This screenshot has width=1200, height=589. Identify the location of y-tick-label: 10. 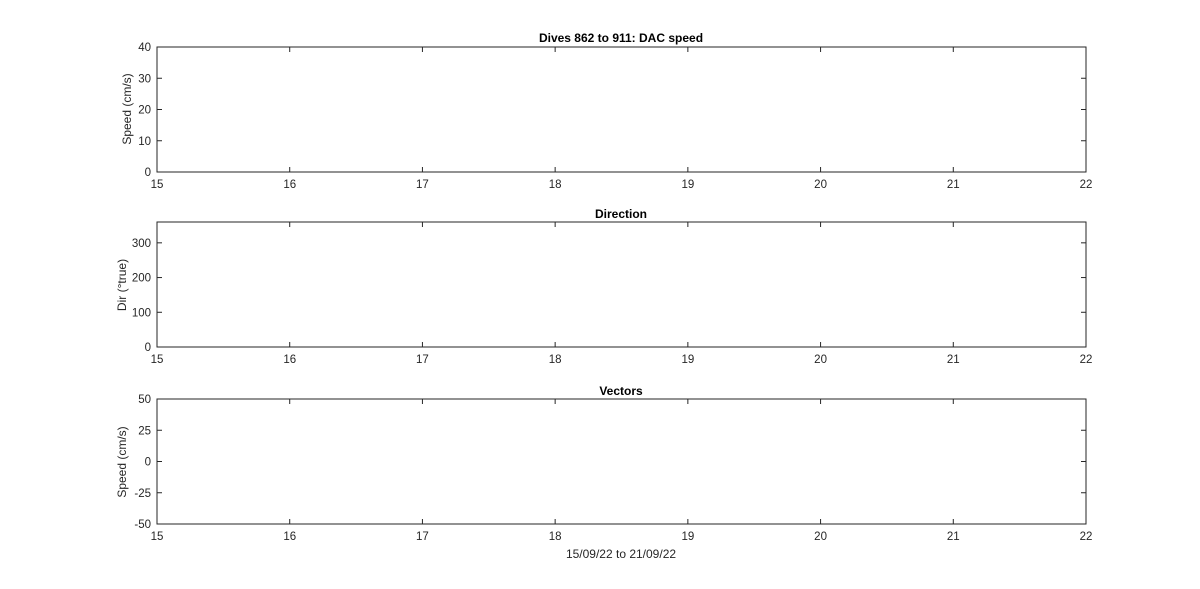
(144, 142).